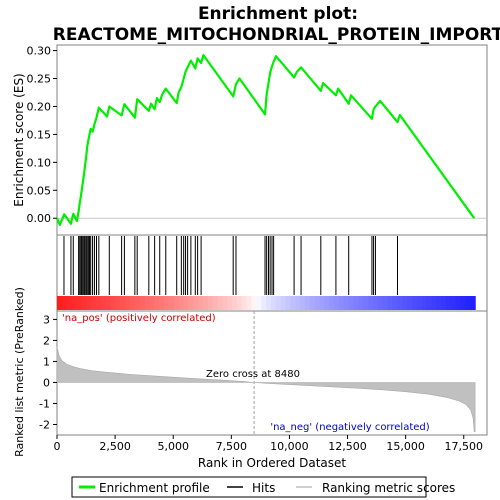  Describe the element at coordinates (44, 403) in the screenshot. I see `metric-y-tick-label: -1` at that location.